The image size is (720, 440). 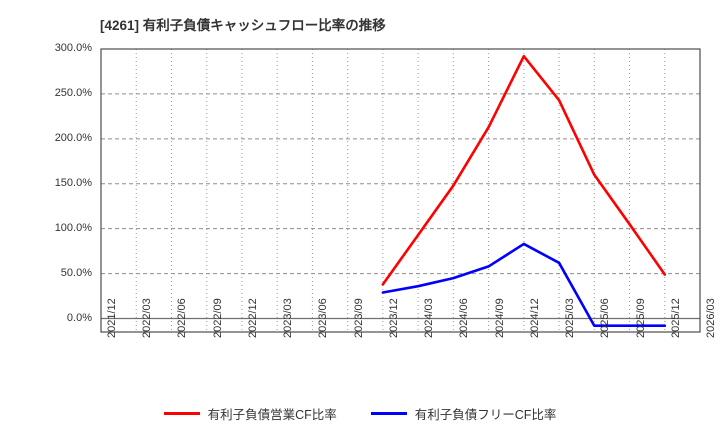 What do you see at coordinates (73, 92) in the screenshot?
I see `y-axis-label: 250.0%` at bounding box center [73, 92].